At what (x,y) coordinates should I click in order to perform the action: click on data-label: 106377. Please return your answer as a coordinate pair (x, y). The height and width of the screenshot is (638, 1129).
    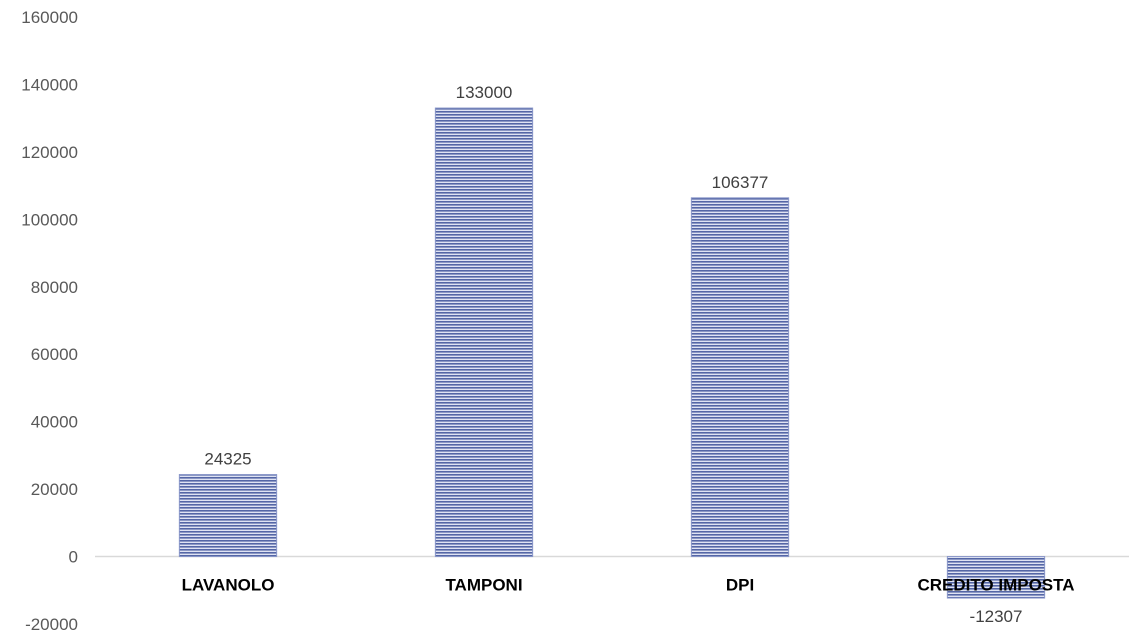
    Looking at the image, I should click on (740, 182).